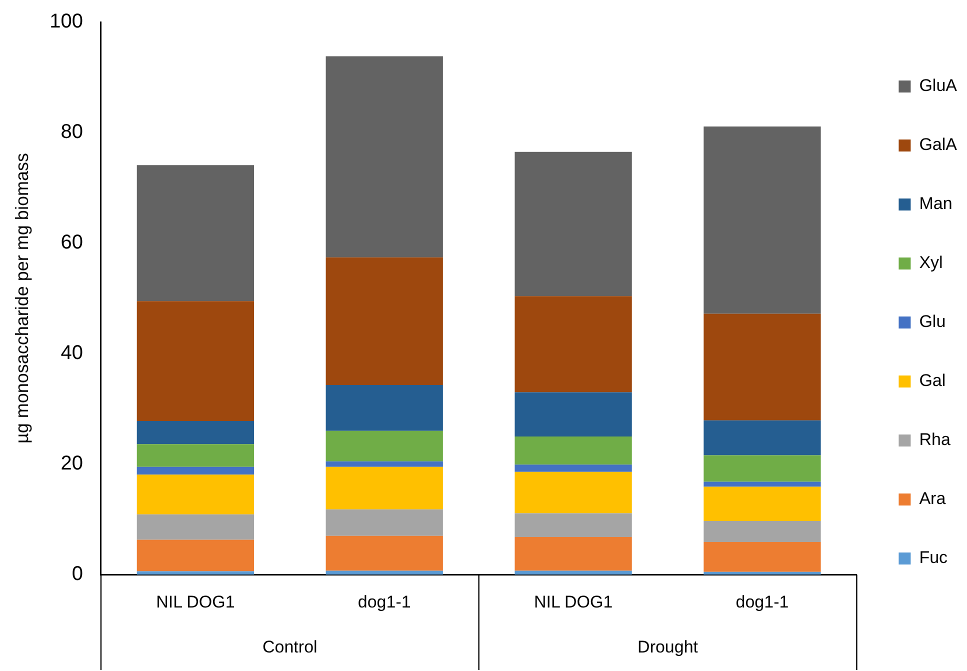  Describe the element at coordinates (932, 380) in the screenshot. I see `legend-label: Gal` at that location.